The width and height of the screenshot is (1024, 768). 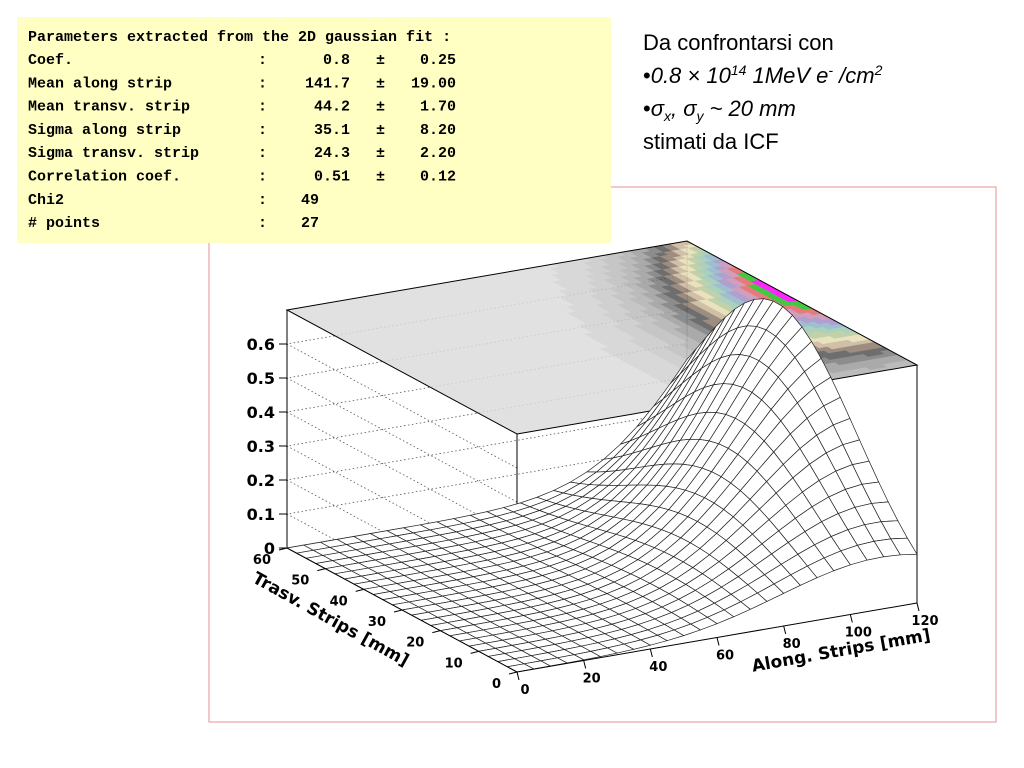 I want to click on note-line: •σx, σy ~ 20 mm, so click(x=719, y=110).